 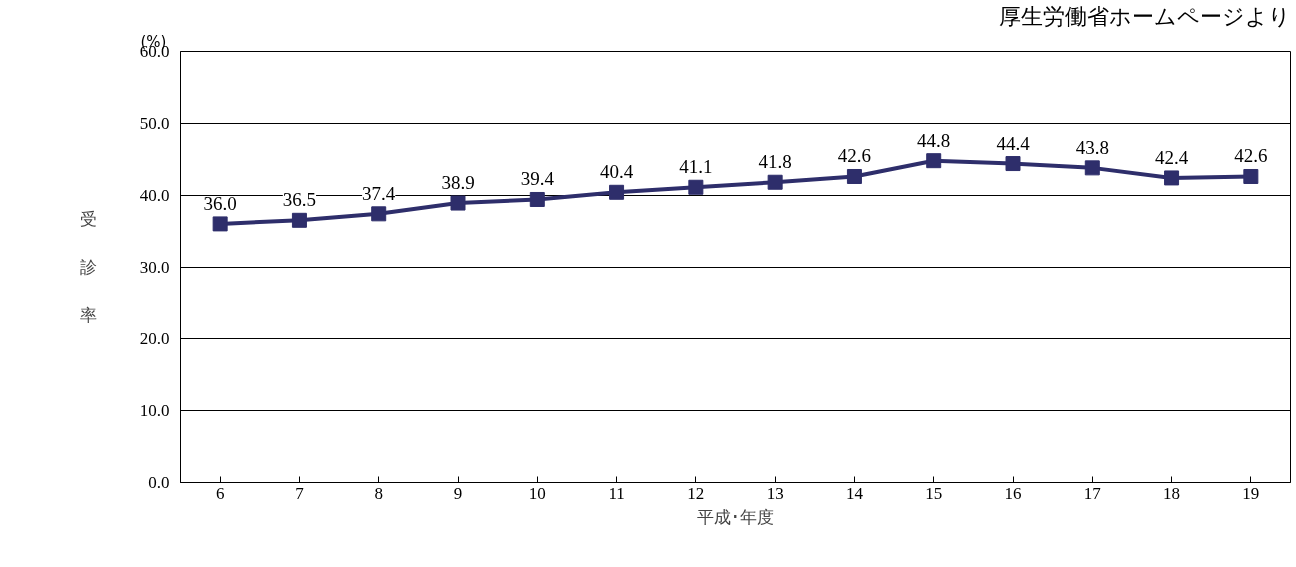 I want to click on x-tick-label: 12, so click(x=696, y=493).